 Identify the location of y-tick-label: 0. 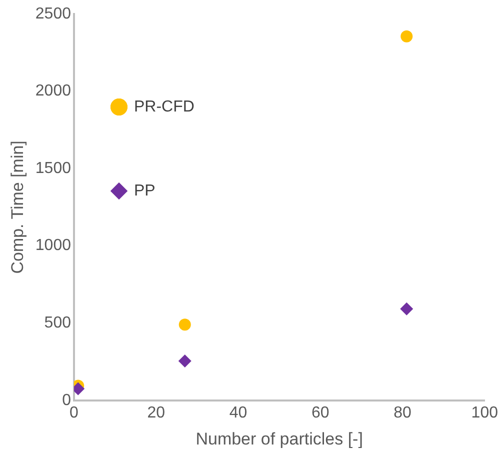
(67, 400).